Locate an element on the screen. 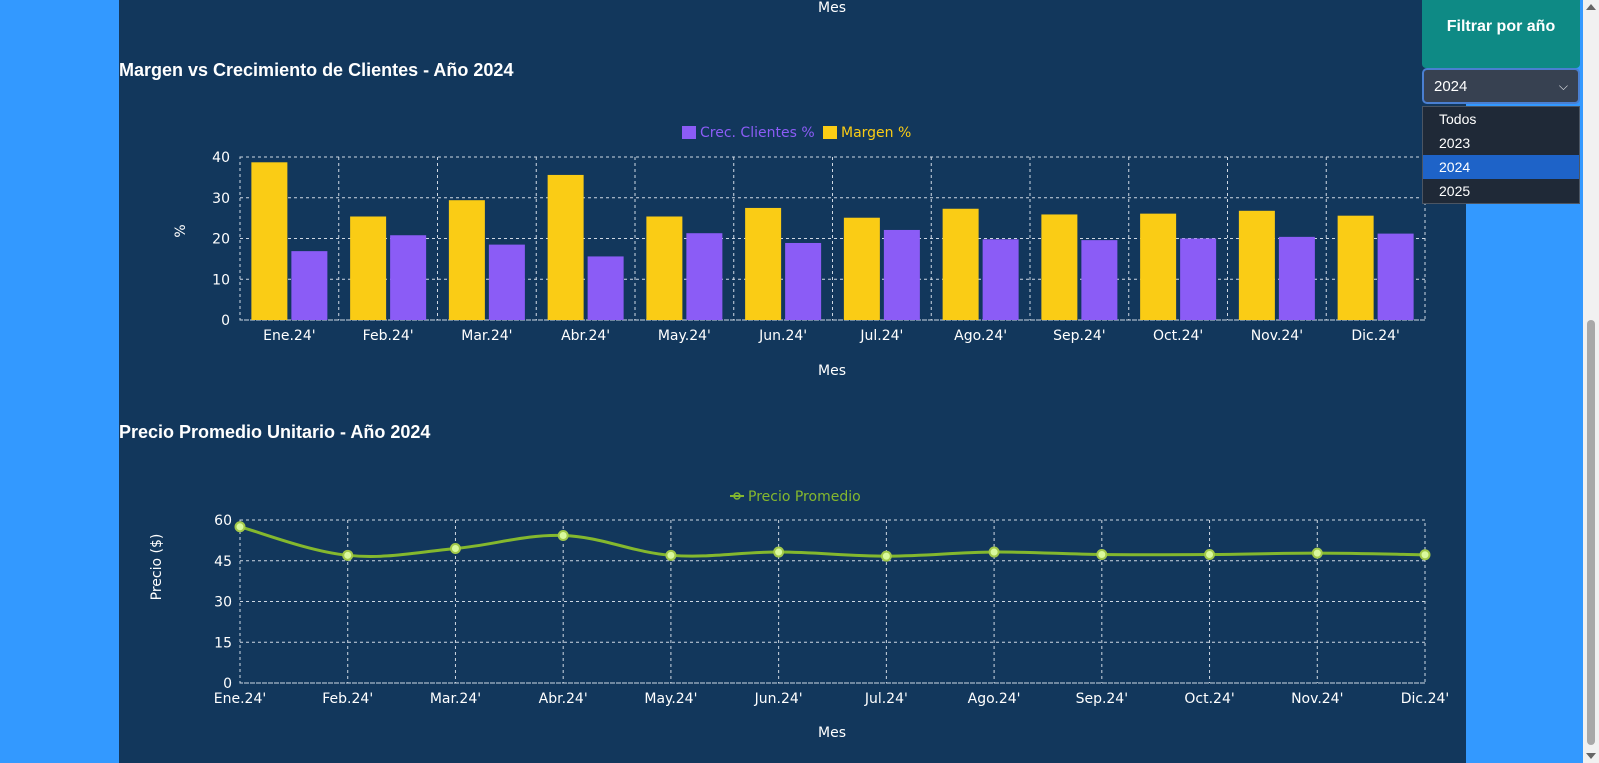 The height and width of the screenshot is (763, 1599). chevron-down-icon: ⌵ is located at coordinates (1563, 85).